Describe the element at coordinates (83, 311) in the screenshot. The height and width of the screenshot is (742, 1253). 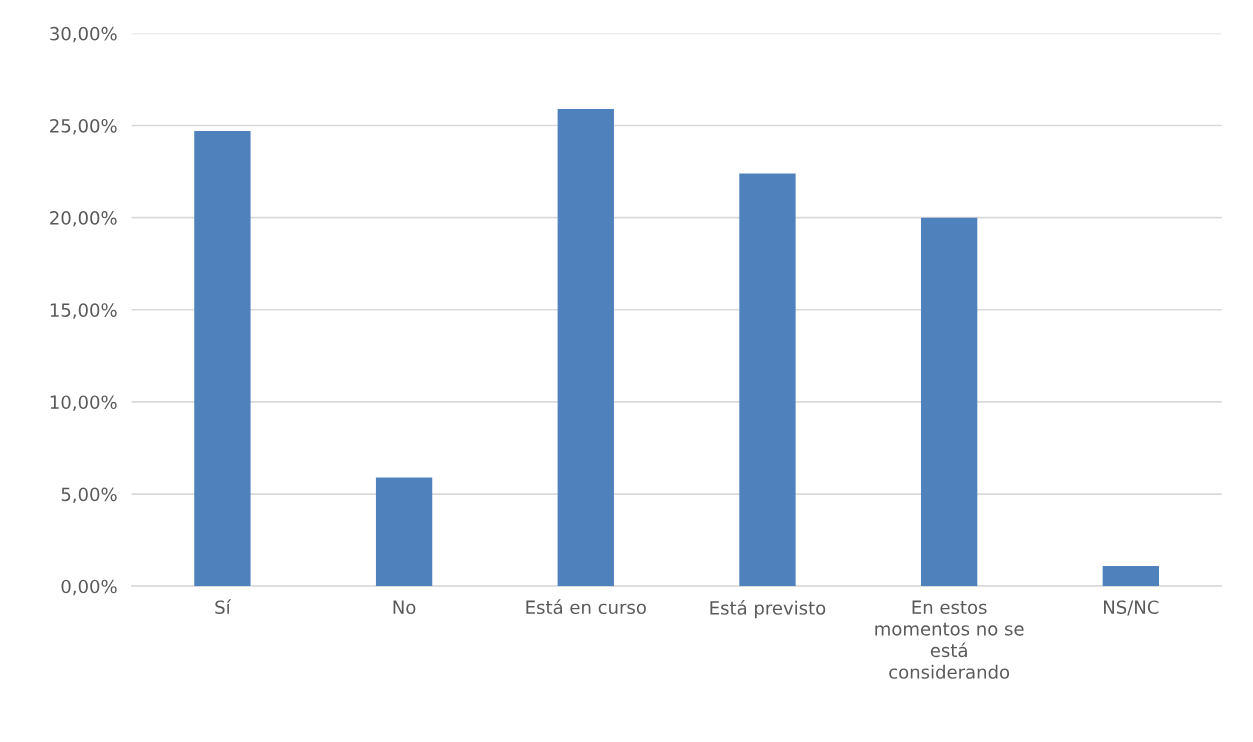
I see `y-tick-label: 15,00%` at that location.